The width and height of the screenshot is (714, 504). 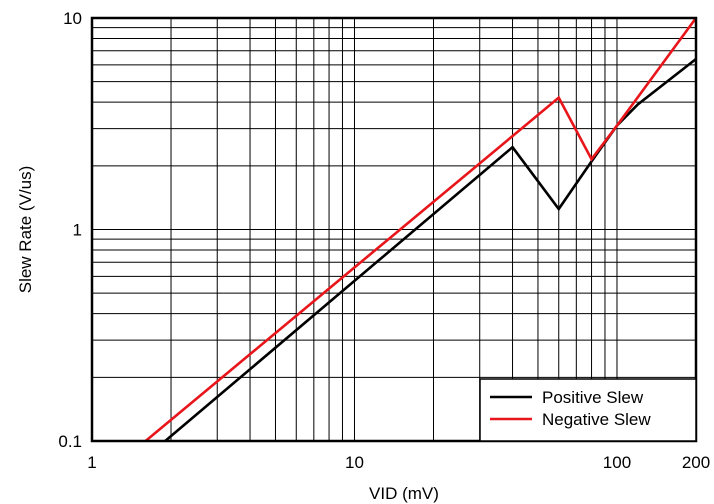 I want to click on x-tick-label: 200, so click(x=696, y=462).